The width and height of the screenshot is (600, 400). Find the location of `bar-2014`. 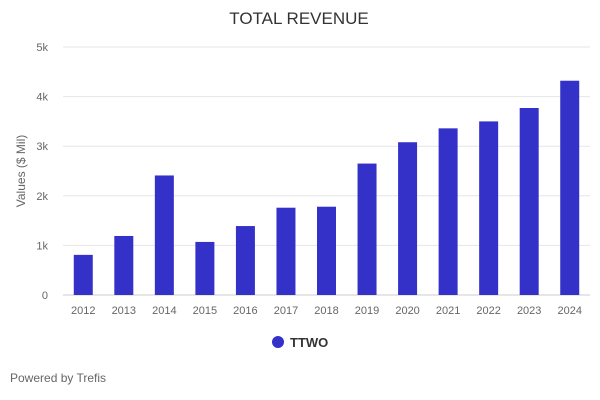

bar-2014 is located at coordinates (164, 235).